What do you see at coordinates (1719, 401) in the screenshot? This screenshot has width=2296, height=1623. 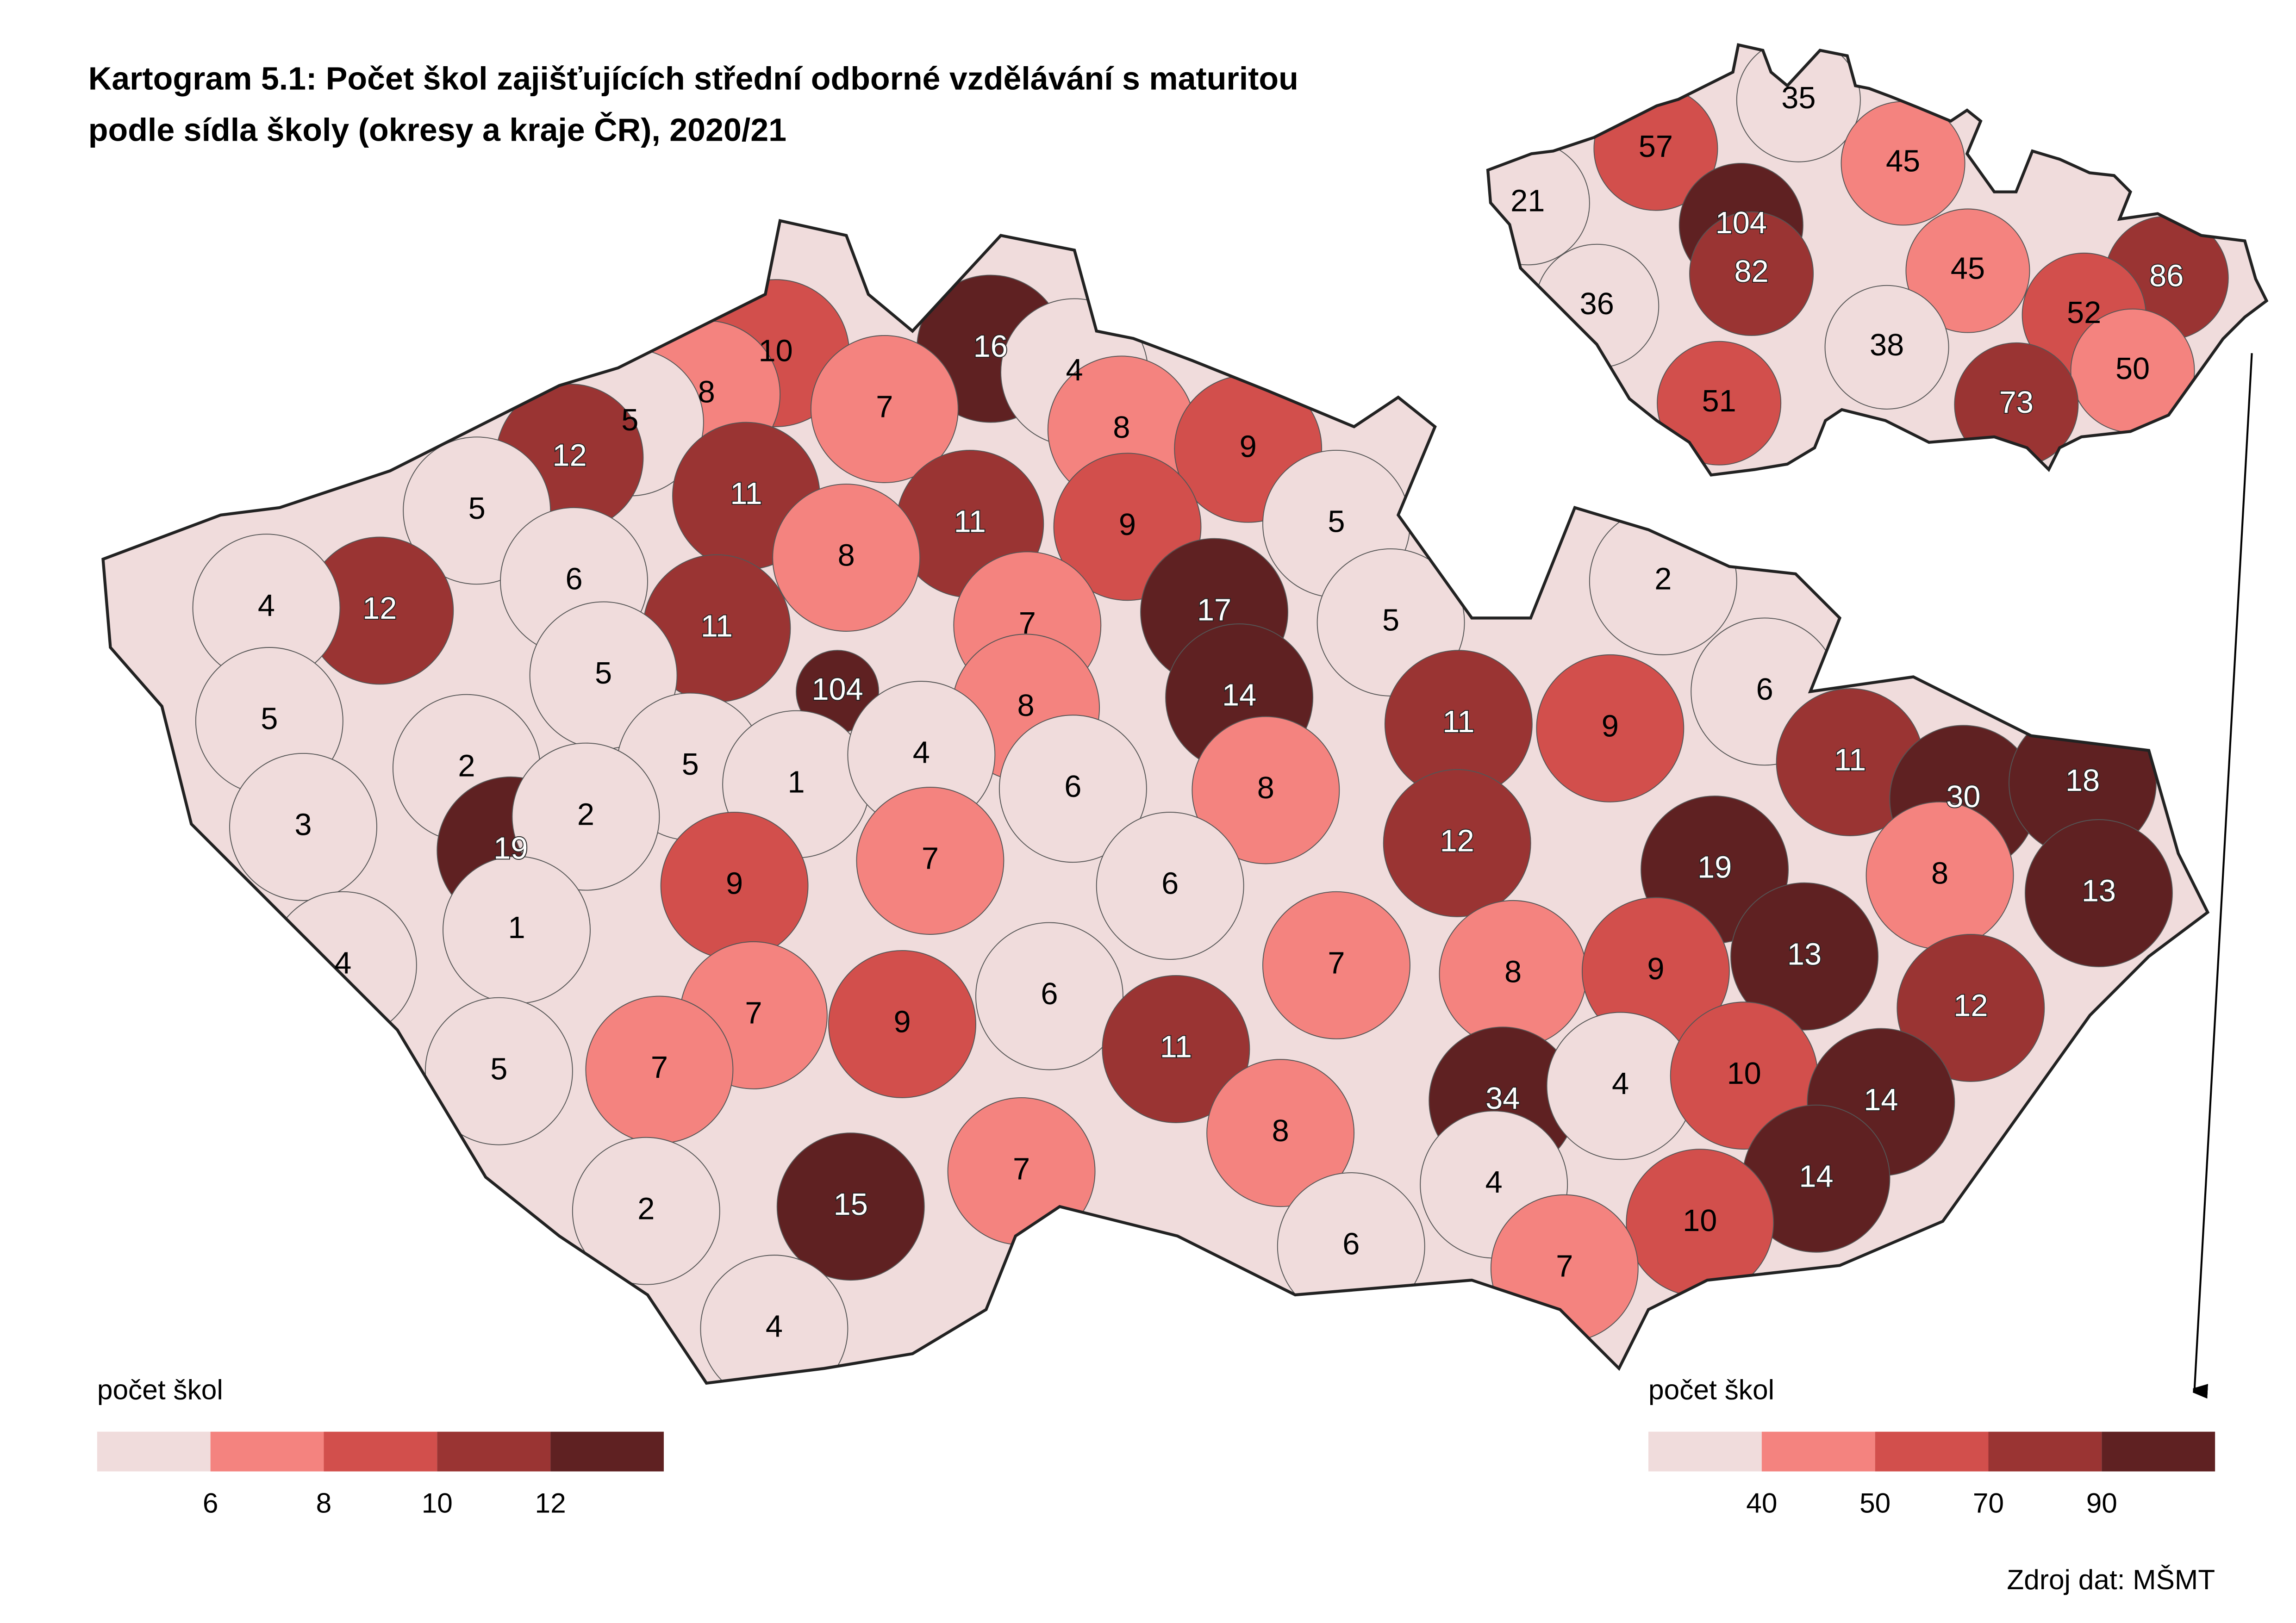 I see `area-label: 51` at bounding box center [1719, 401].